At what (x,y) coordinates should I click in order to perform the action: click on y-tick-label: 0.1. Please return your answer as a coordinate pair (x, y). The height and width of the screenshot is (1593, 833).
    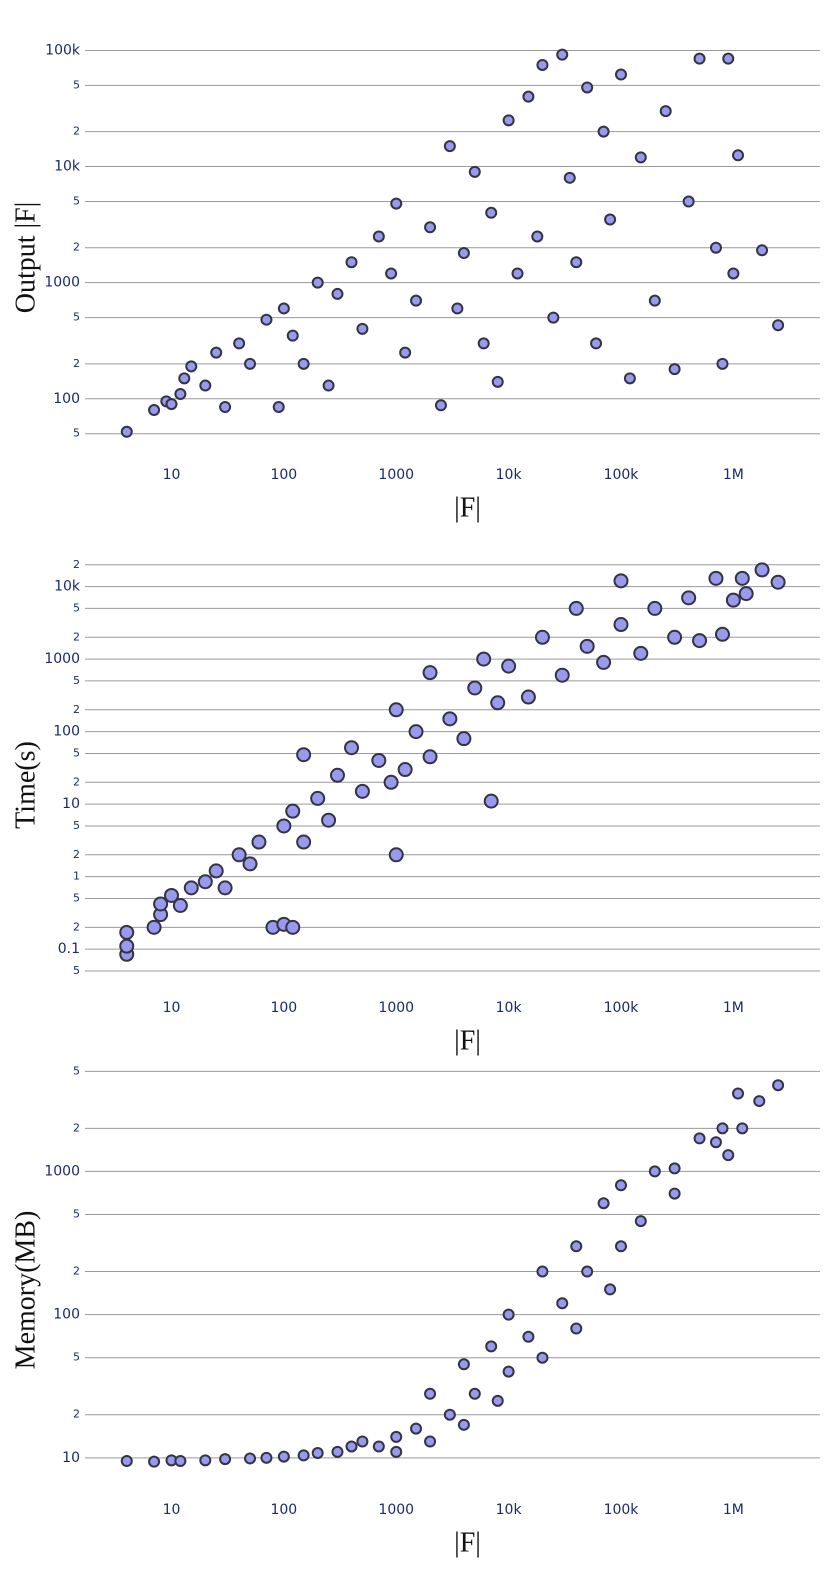
    Looking at the image, I should click on (69, 949).